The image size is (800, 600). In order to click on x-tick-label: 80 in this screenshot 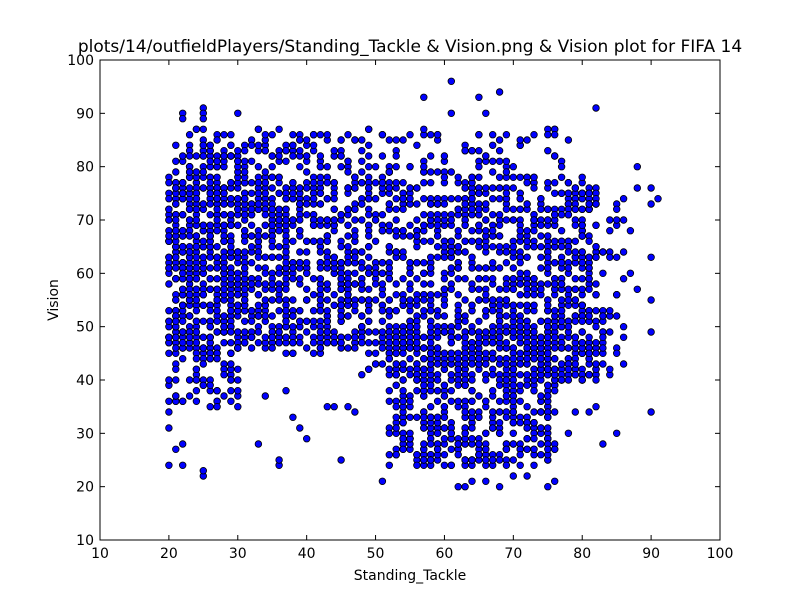, I will do `click(582, 554)`.